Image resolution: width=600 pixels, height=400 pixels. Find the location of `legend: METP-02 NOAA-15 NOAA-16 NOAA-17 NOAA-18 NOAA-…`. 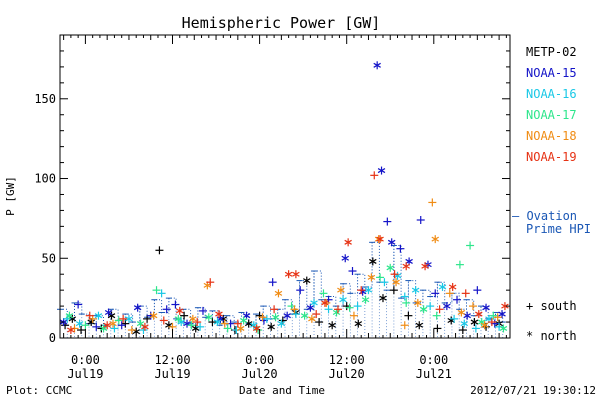

legend: METP-02 NOAA-15 NOAA-16 NOAA-17 NOAA-18 NOAA-… is located at coordinates (551, 194).